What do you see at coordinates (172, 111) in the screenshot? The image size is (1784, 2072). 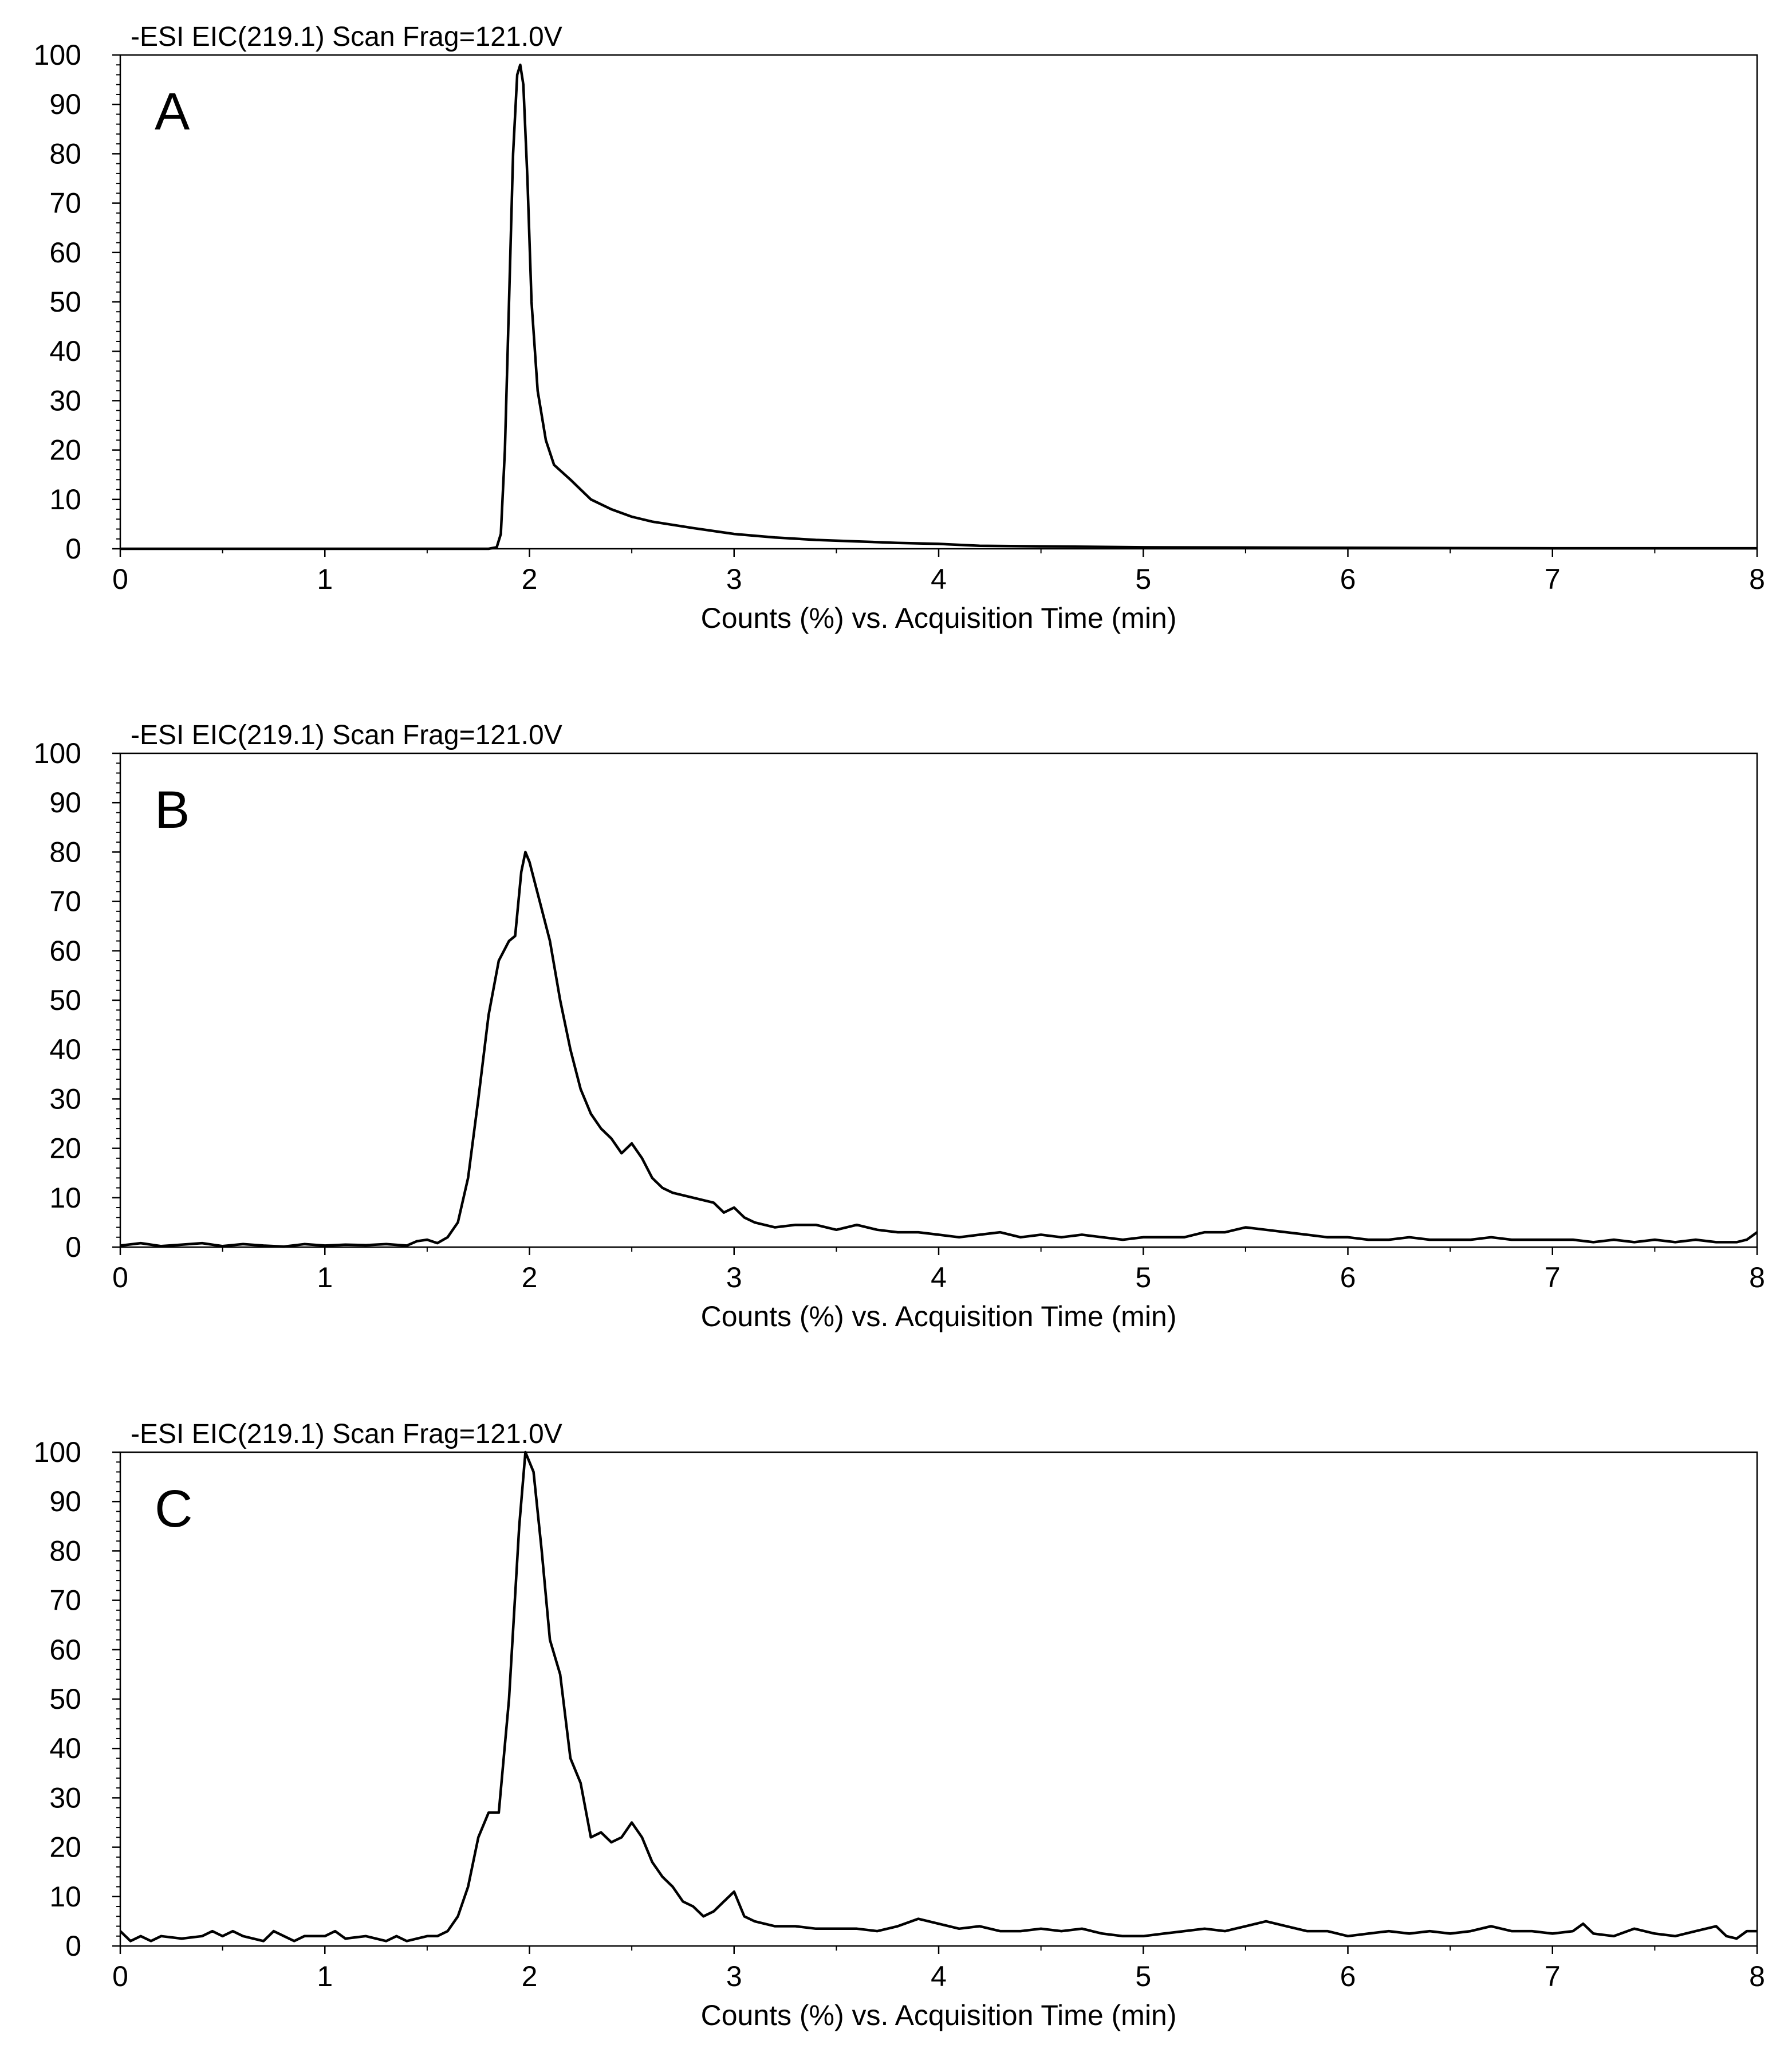 I see `panel-label: A` at bounding box center [172, 111].